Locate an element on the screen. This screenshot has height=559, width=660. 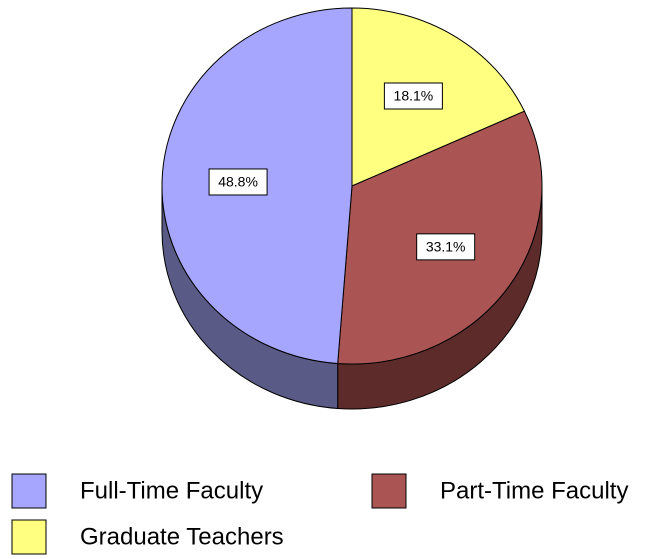
value-label: 18.1% is located at coordinates (414, 96).